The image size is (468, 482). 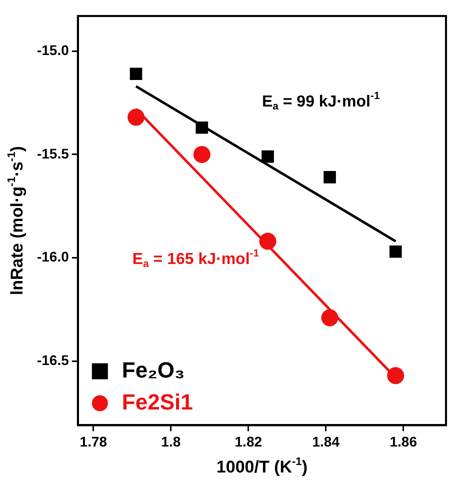 I want to click on legend-label: Fe₂O₃, so click(x=153, y=369).